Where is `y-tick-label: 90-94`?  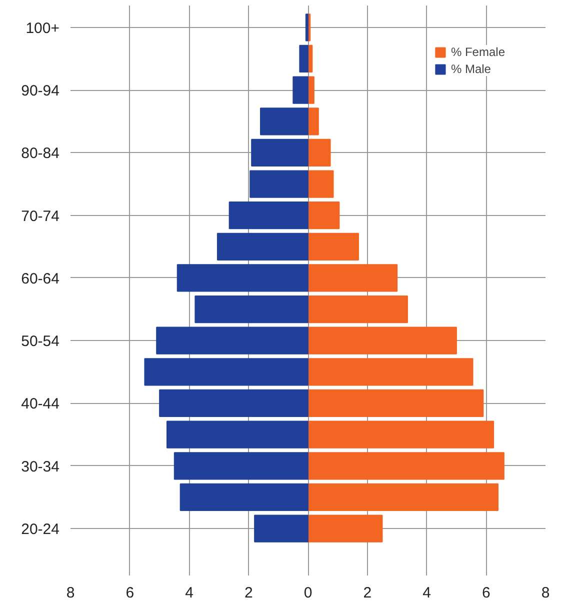 y-tick-label: 90-94 is located at coordinates (40, 91).